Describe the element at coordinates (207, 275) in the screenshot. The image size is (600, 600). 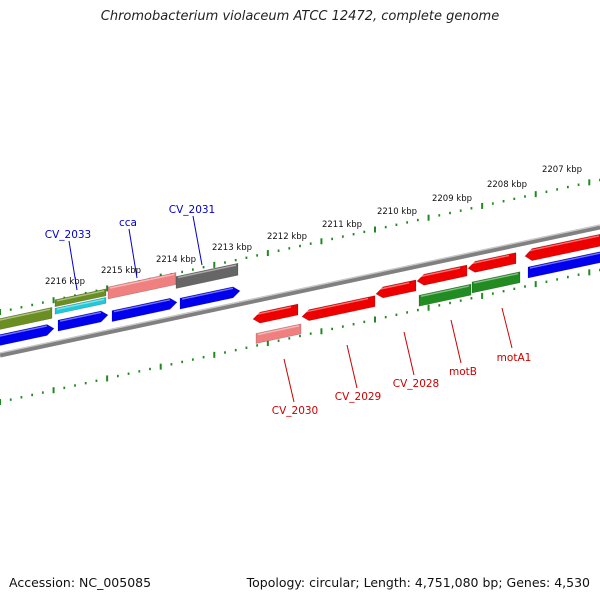
I see `gene-feature-gray` at that location.